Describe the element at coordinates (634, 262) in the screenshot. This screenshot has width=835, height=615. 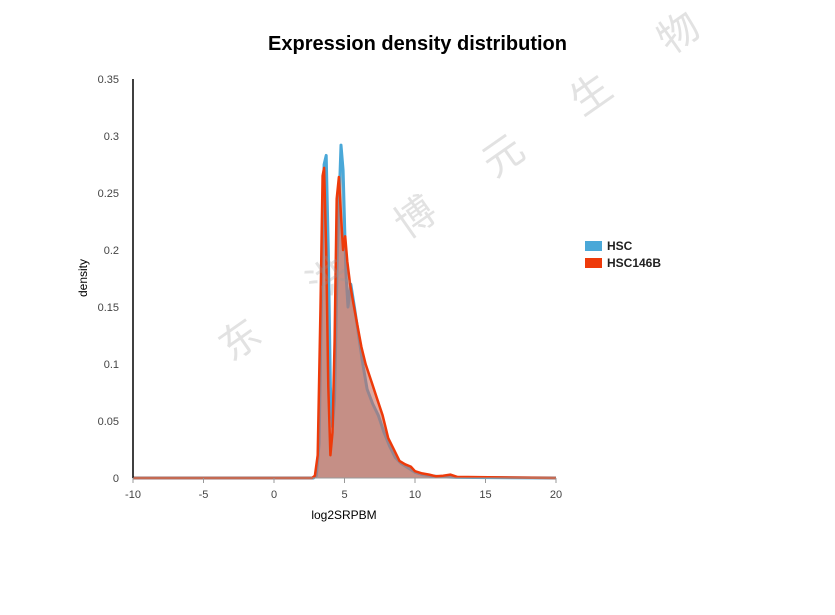
I see `legend-label-hsc146b: HSC146B` at that location.